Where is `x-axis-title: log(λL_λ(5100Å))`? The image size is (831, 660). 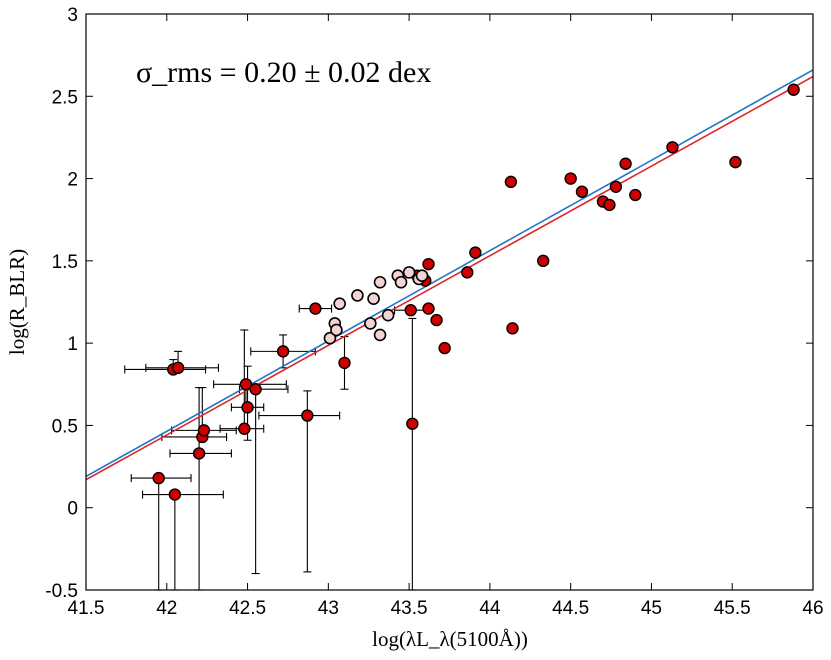 x-axis-title: log(λL_λ(5100Å)) is located at coordinates (450, 639).